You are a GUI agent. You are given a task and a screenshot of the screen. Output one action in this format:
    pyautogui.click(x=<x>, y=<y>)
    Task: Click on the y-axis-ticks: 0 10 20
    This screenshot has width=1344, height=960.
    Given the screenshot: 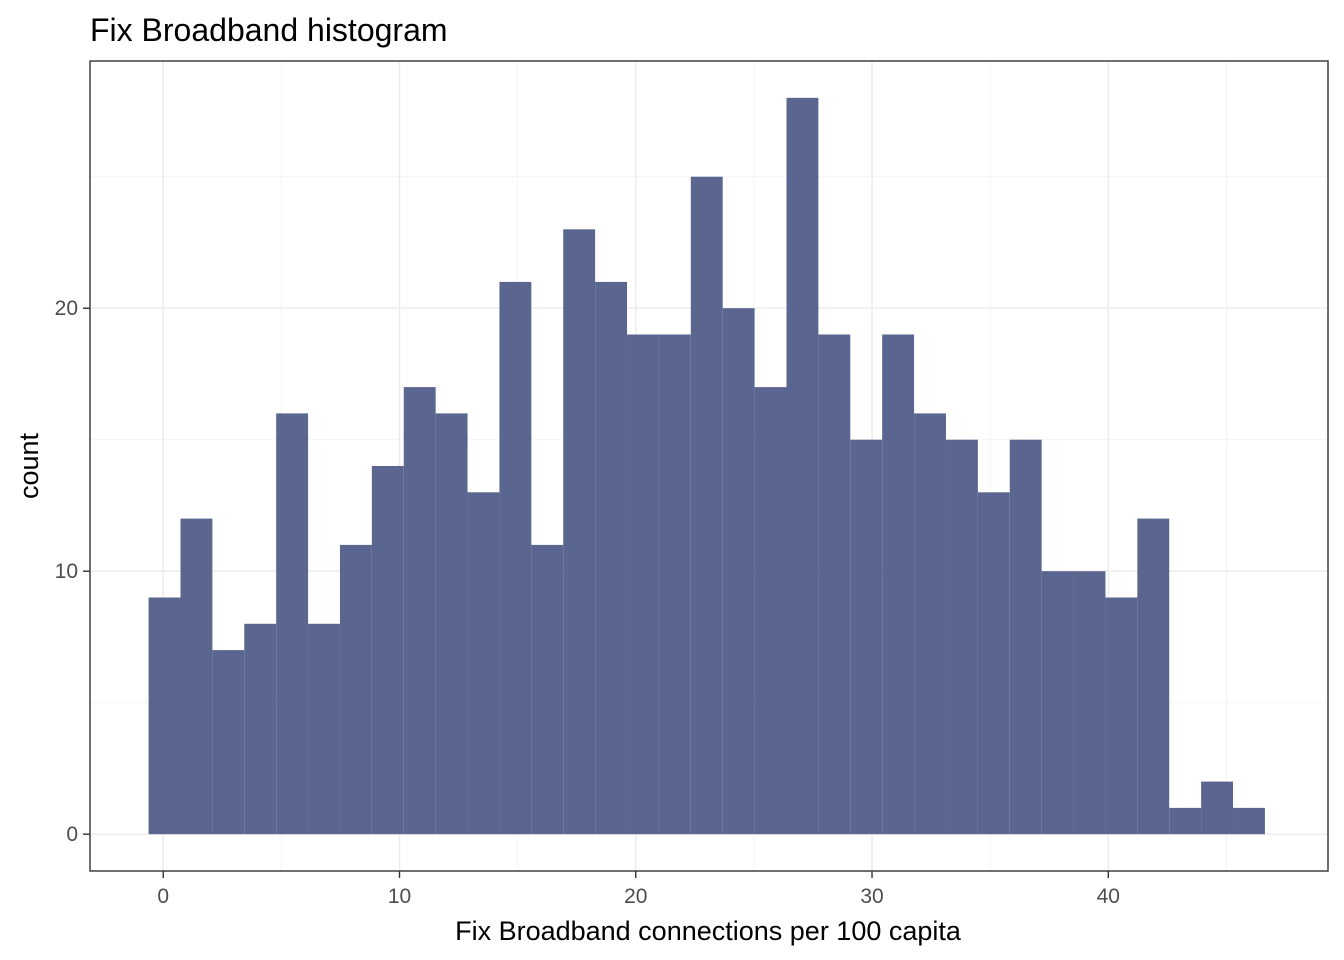 What is the action you would take?
    pyautogui.click(x=72, y=571)
    